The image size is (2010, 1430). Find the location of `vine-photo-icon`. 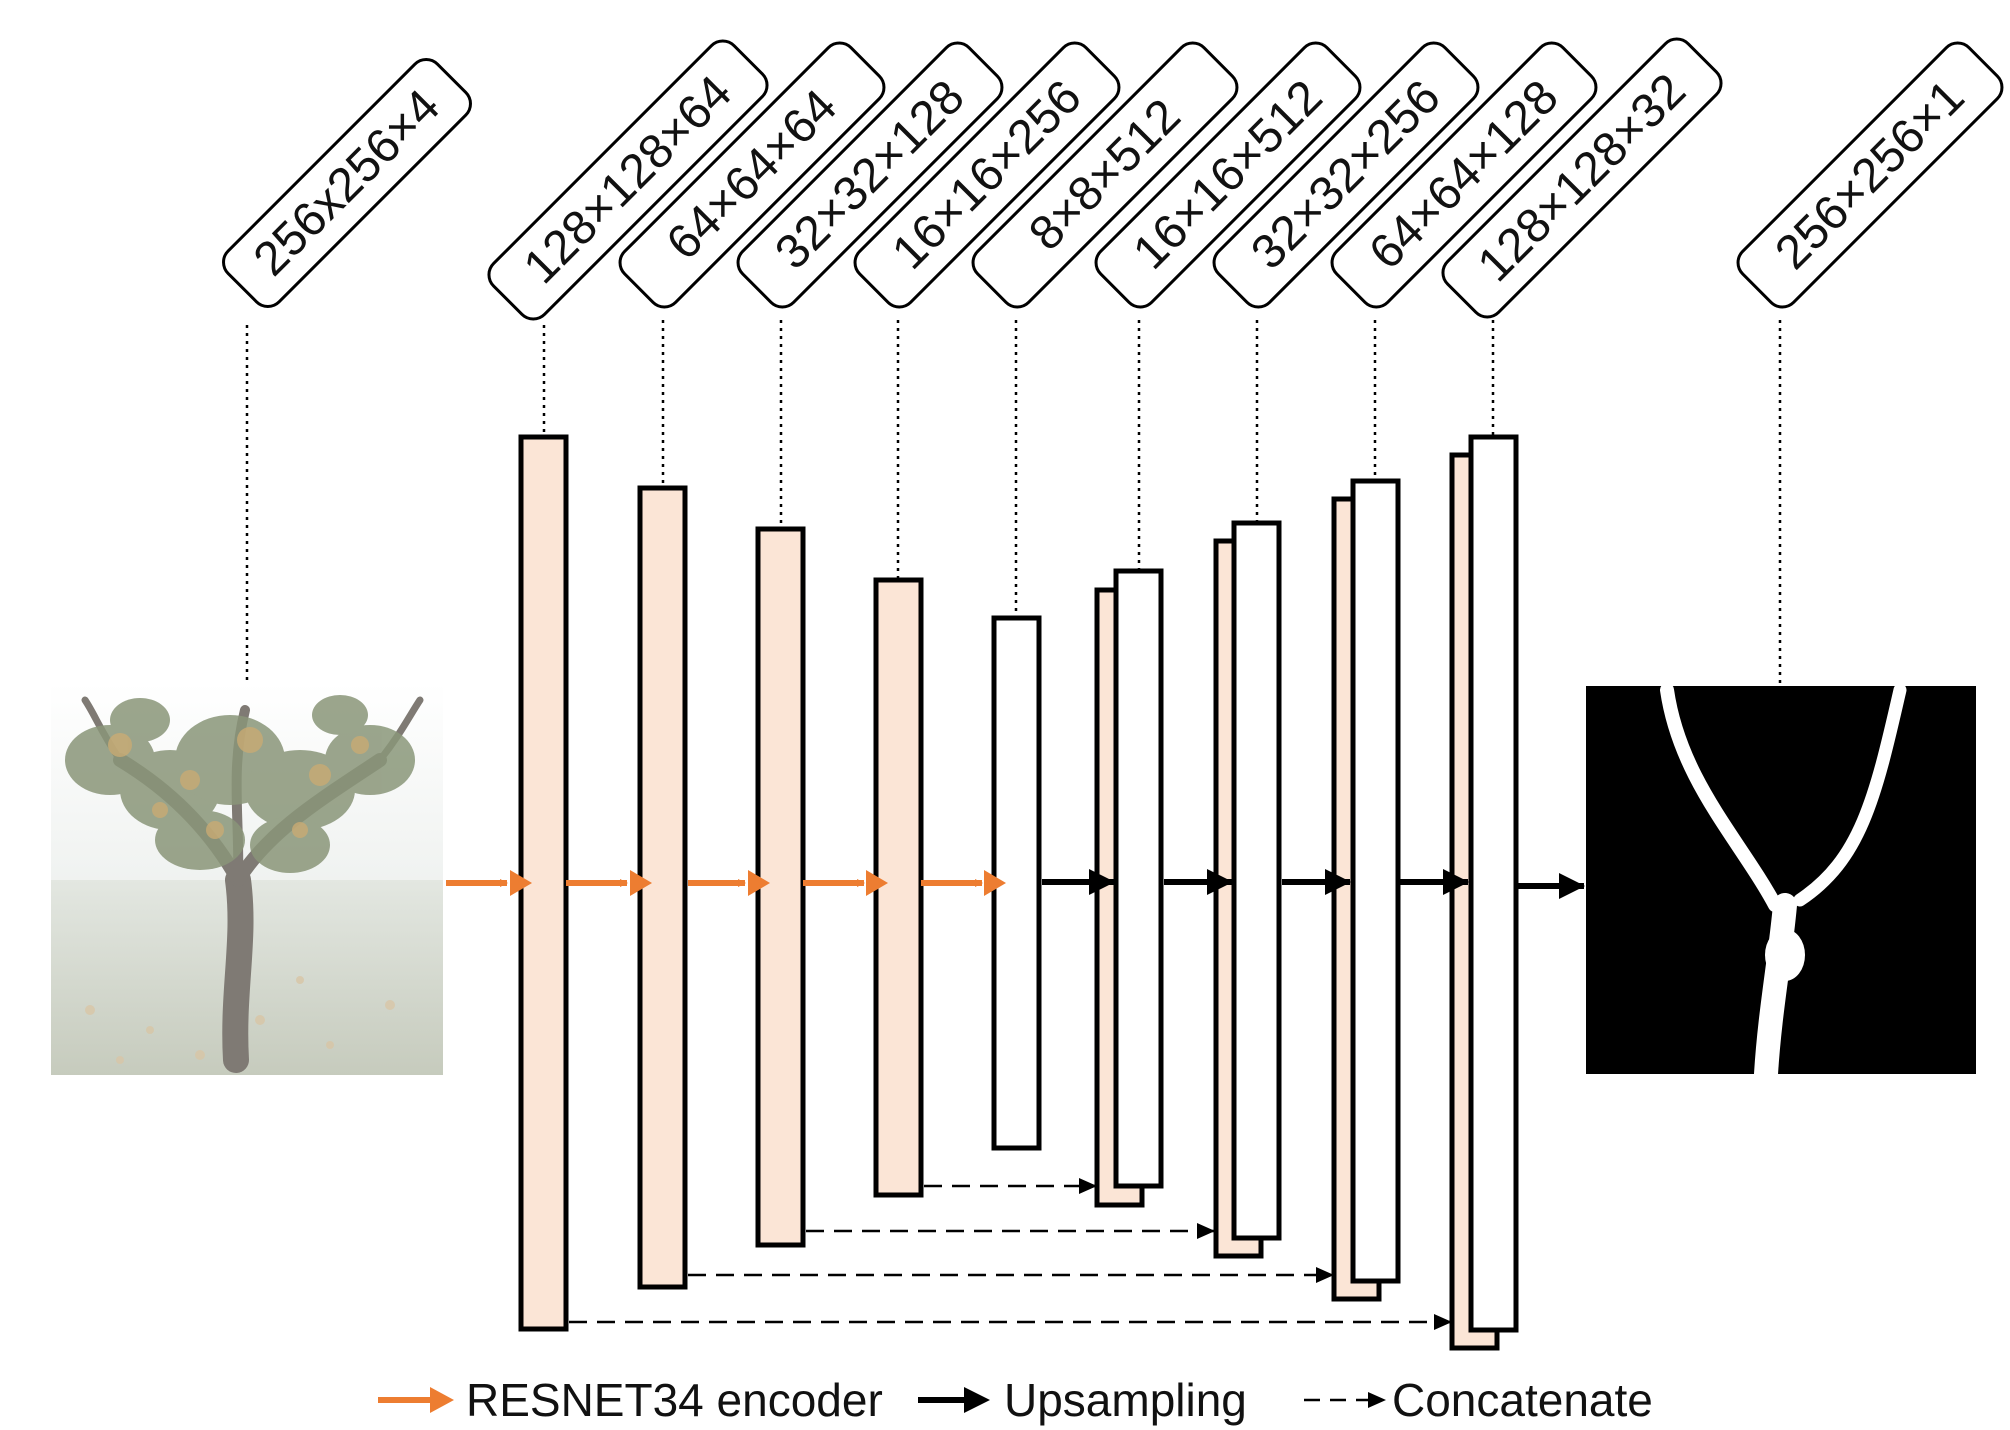

vine-photo-icon is located at coordinates (247, 879).